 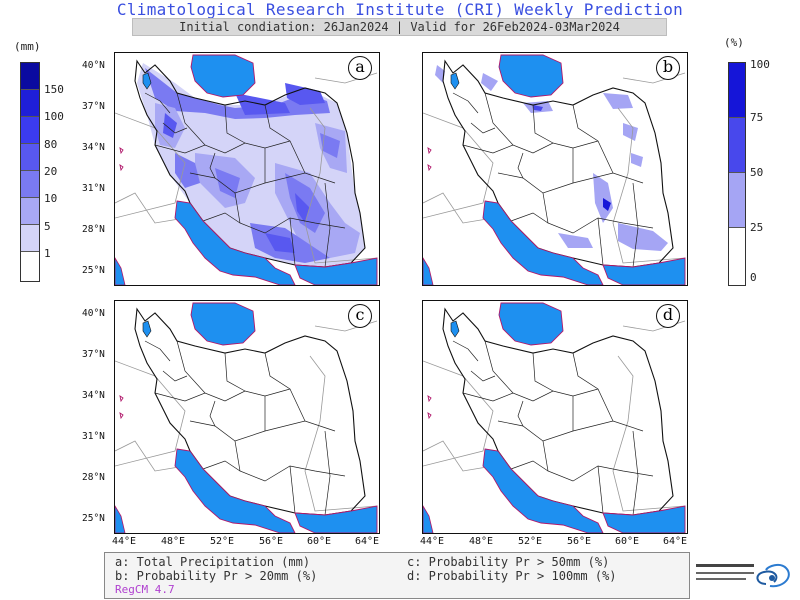 What do you see at coordinates (757, 172) in the screenshot?
I see `legend-right-tick: 50` at bounding box center [757, 172].